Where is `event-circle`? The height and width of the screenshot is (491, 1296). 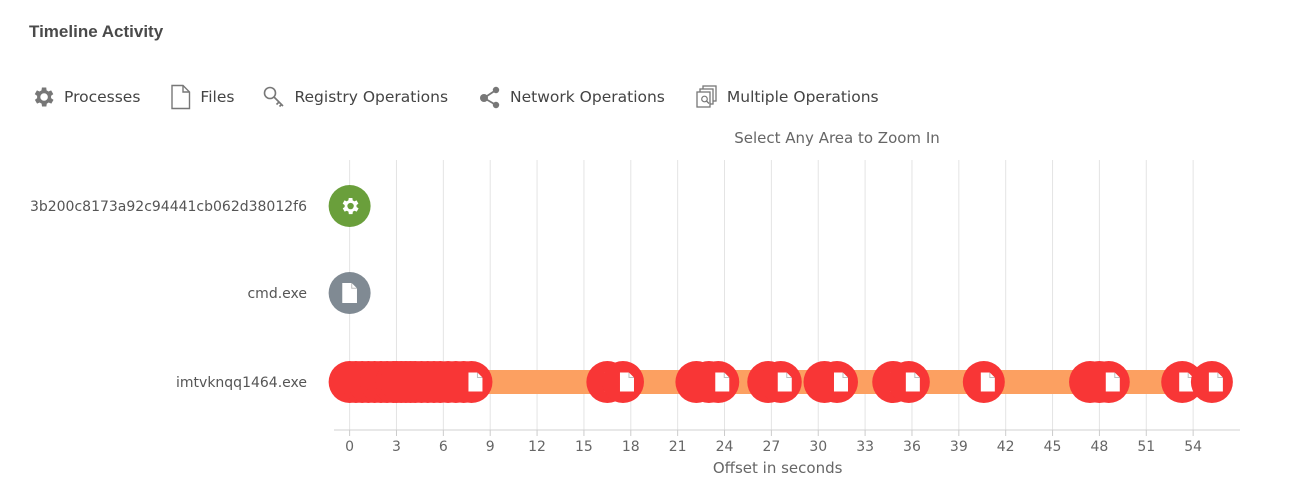 event-circle is located at coordinates (349, 206).